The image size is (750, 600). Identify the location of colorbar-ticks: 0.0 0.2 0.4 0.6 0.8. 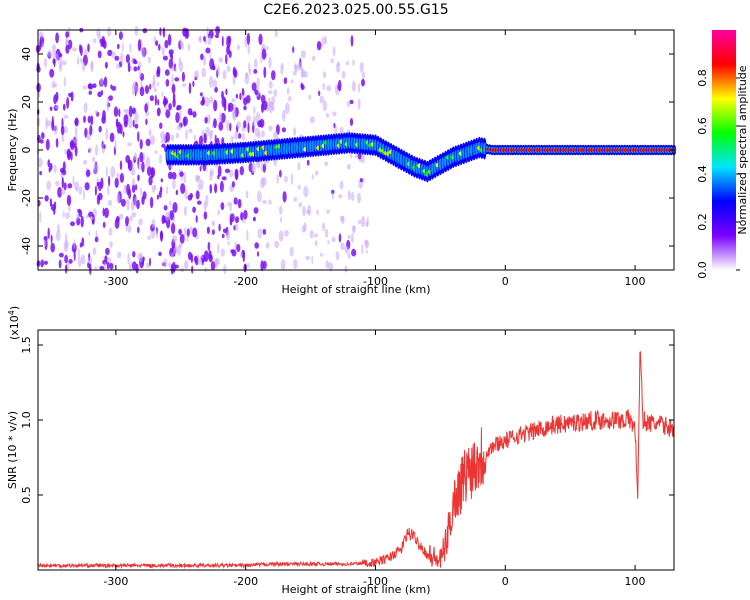
(718, 174).